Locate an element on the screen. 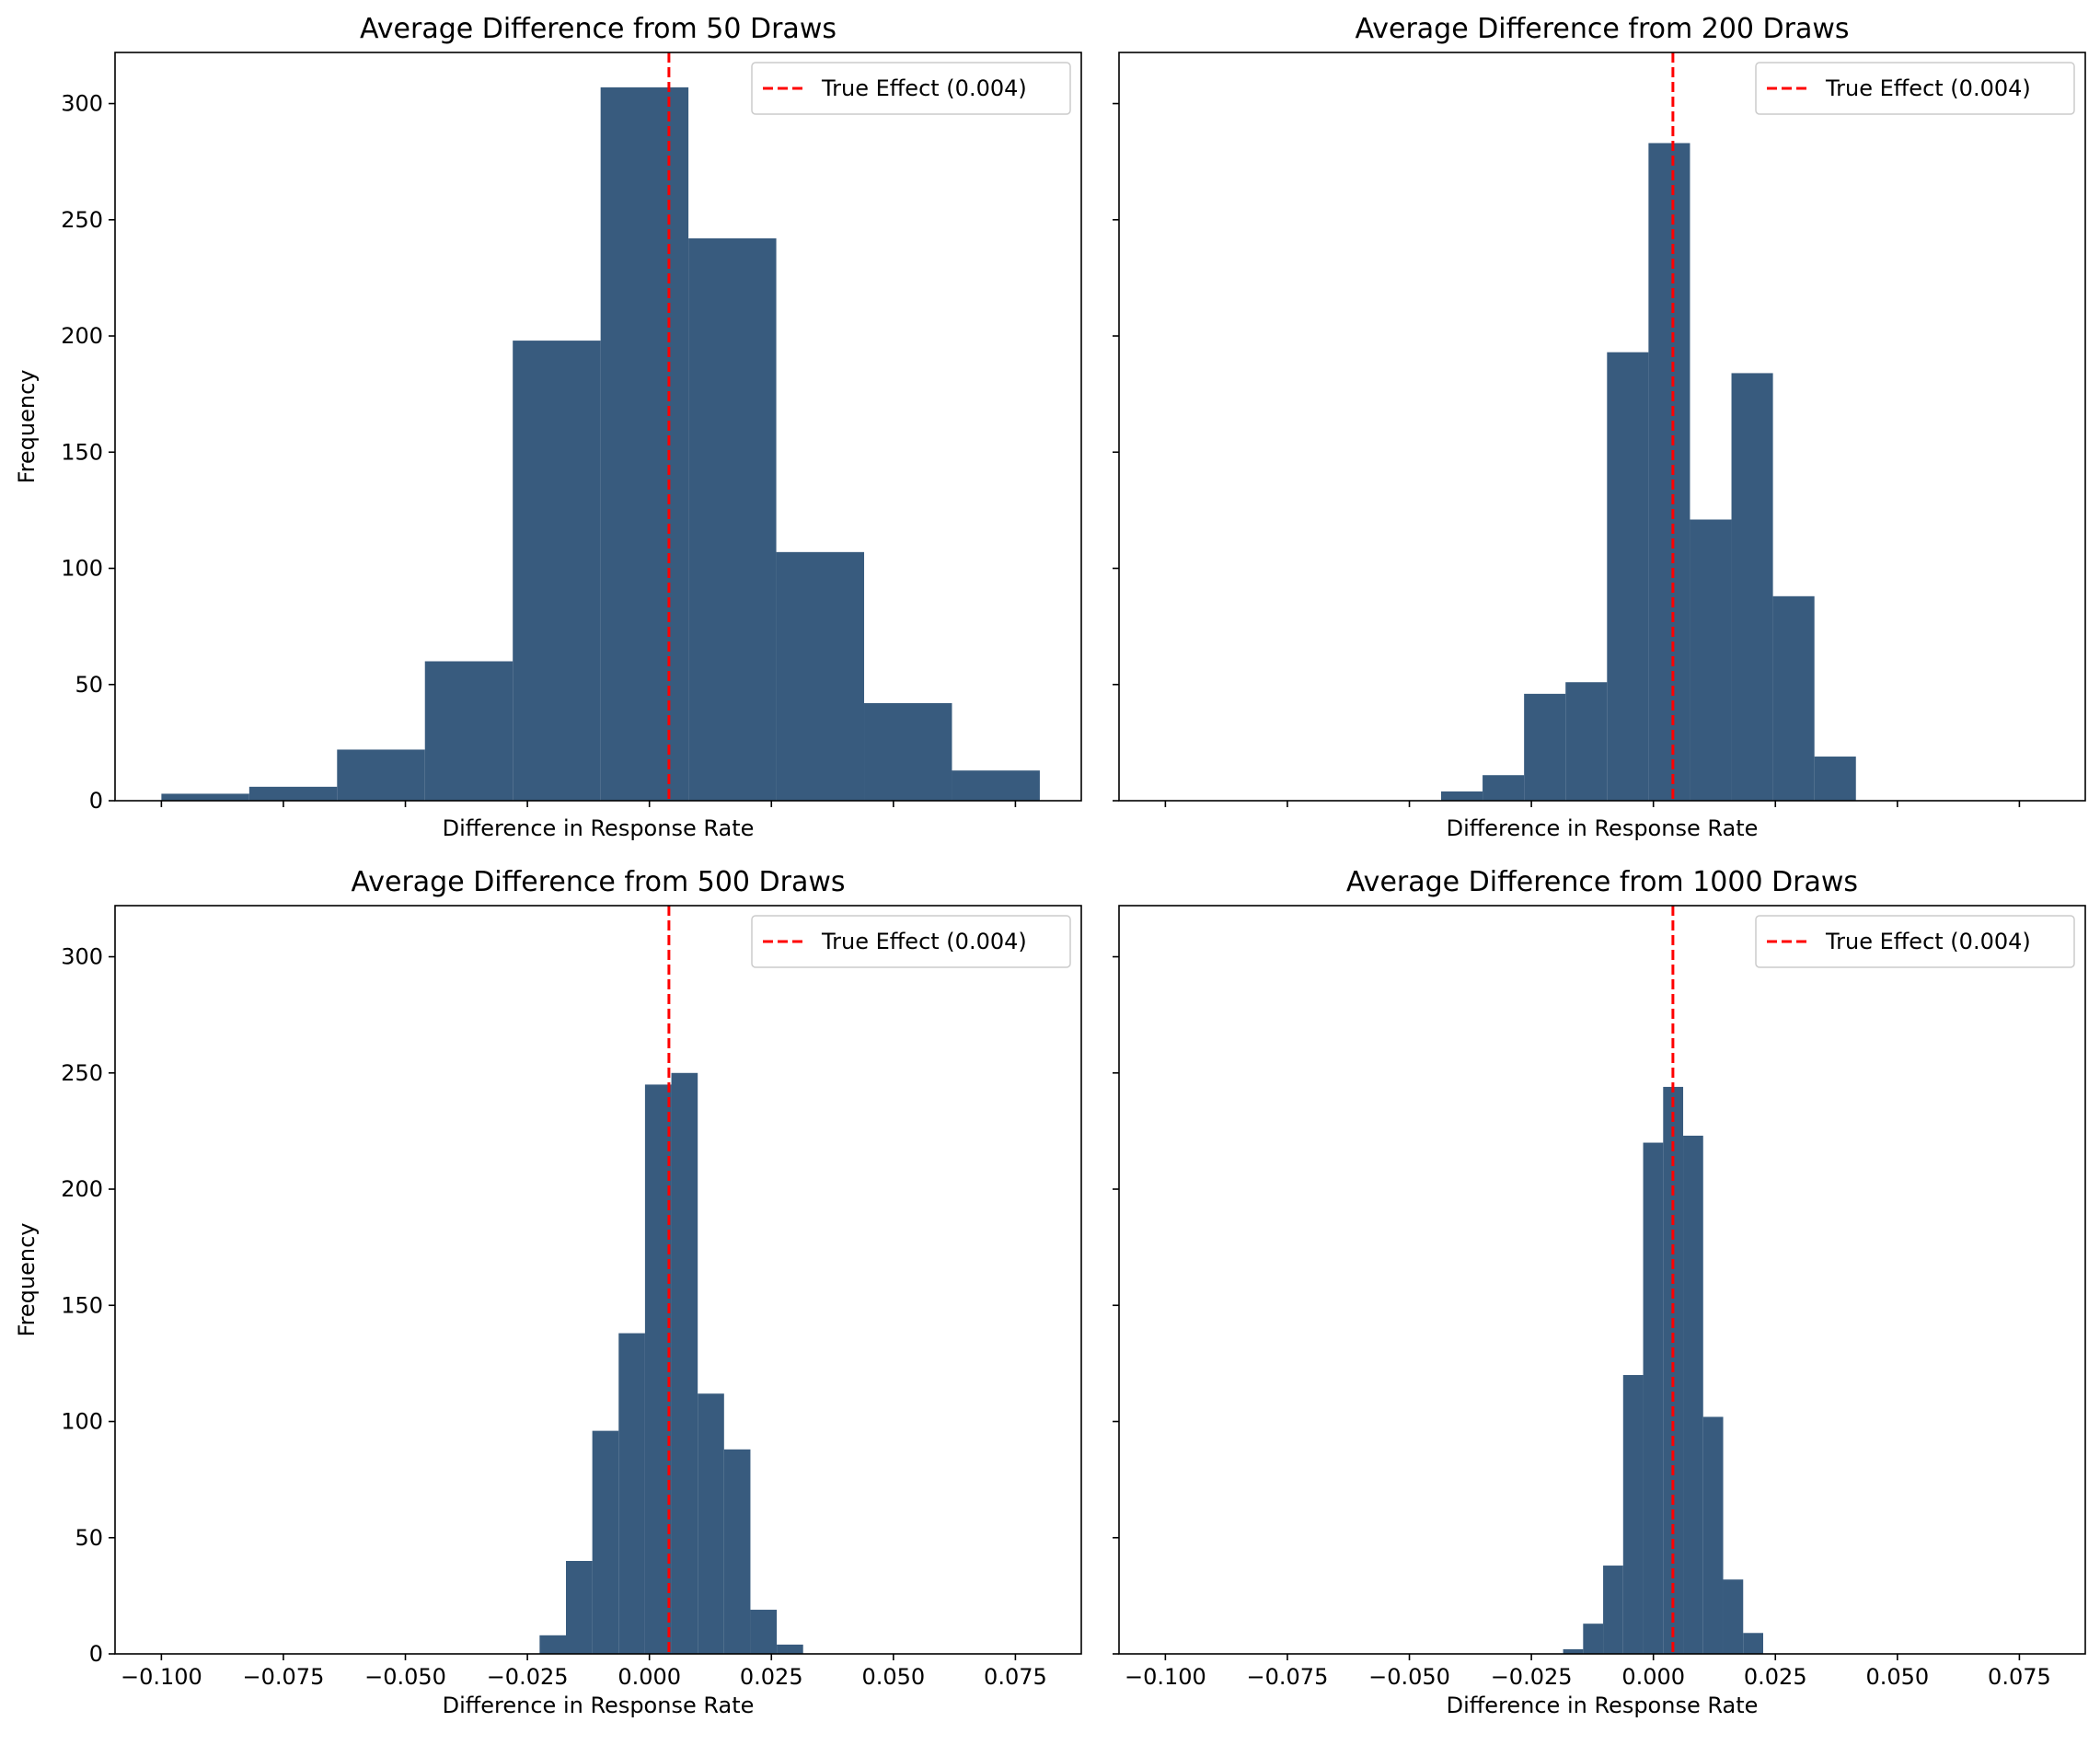 The image size is (2100, 1745). x-tick-label: −0.025 is located at coordinates (528, 1677).